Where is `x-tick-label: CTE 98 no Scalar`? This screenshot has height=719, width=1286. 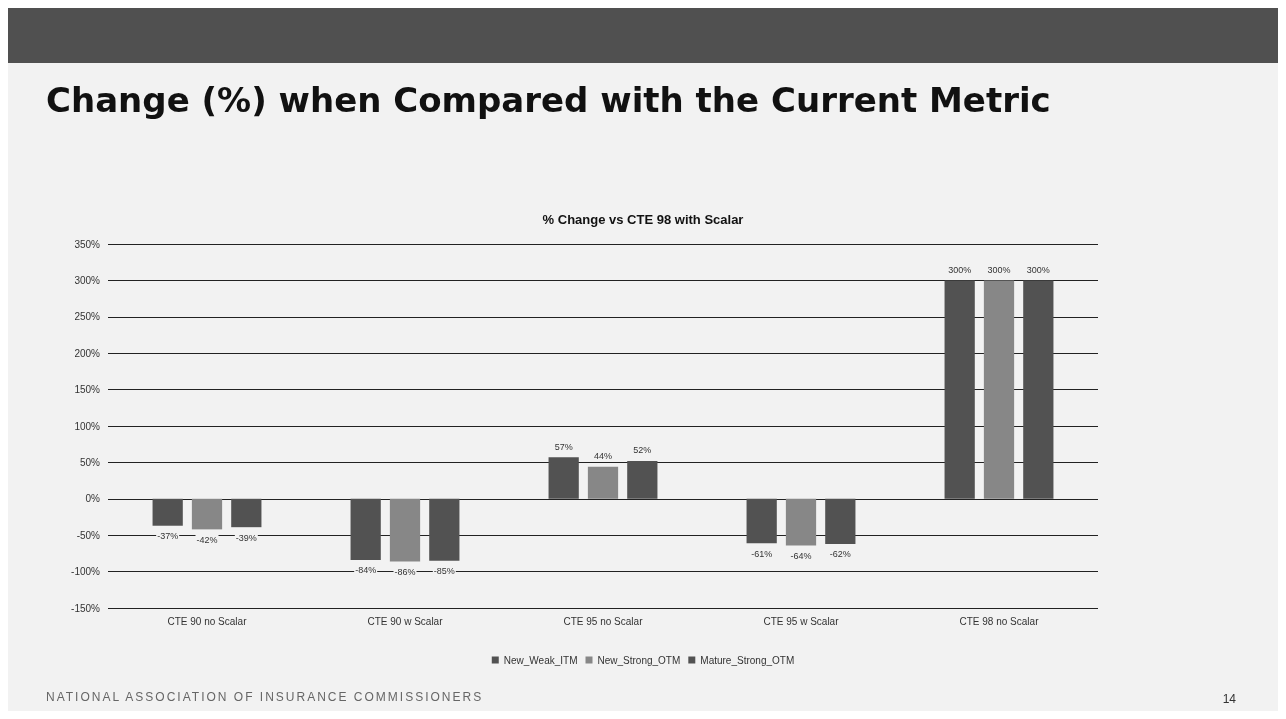
x-tick-label: CTE 98 no Scalar is located at coordinates (999, 621).